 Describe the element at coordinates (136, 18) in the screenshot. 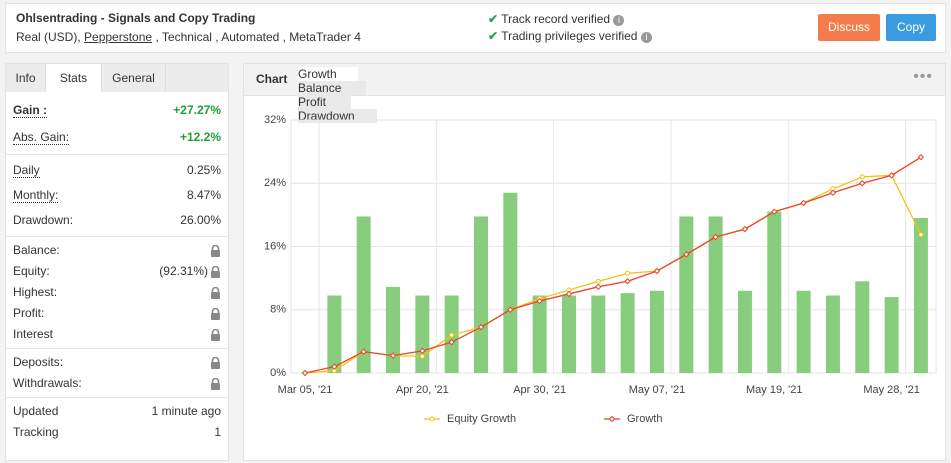

I see `title: Ohlsentrading - Signals and Copy Trading` at that location.